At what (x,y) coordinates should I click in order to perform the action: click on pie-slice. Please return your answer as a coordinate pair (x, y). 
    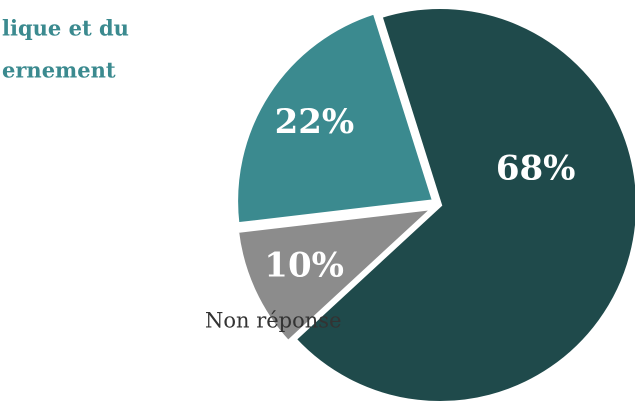
    Looking at the image, I should click on (337, 275).